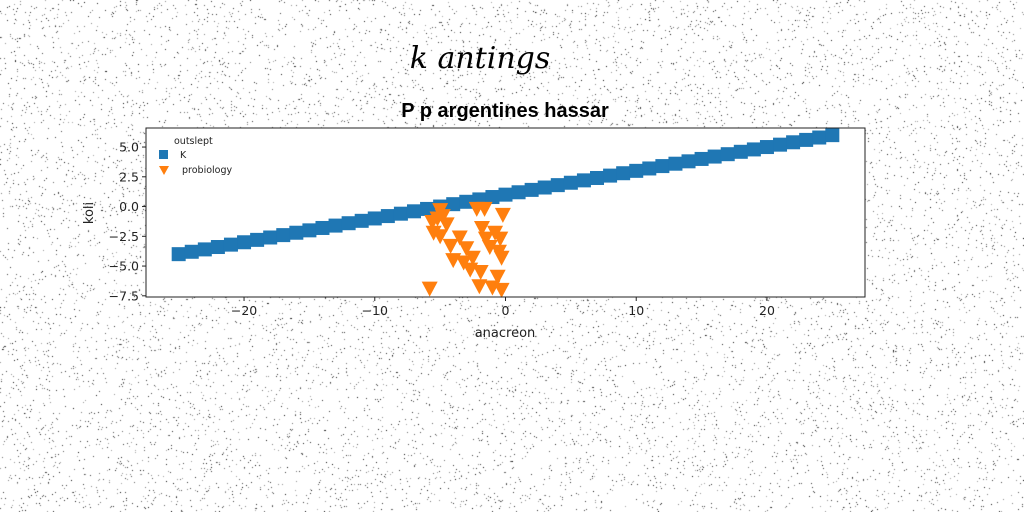 The height and width of the screenshot is (512, 1024). I want to click on legend-marker-k, so click(163, 154).